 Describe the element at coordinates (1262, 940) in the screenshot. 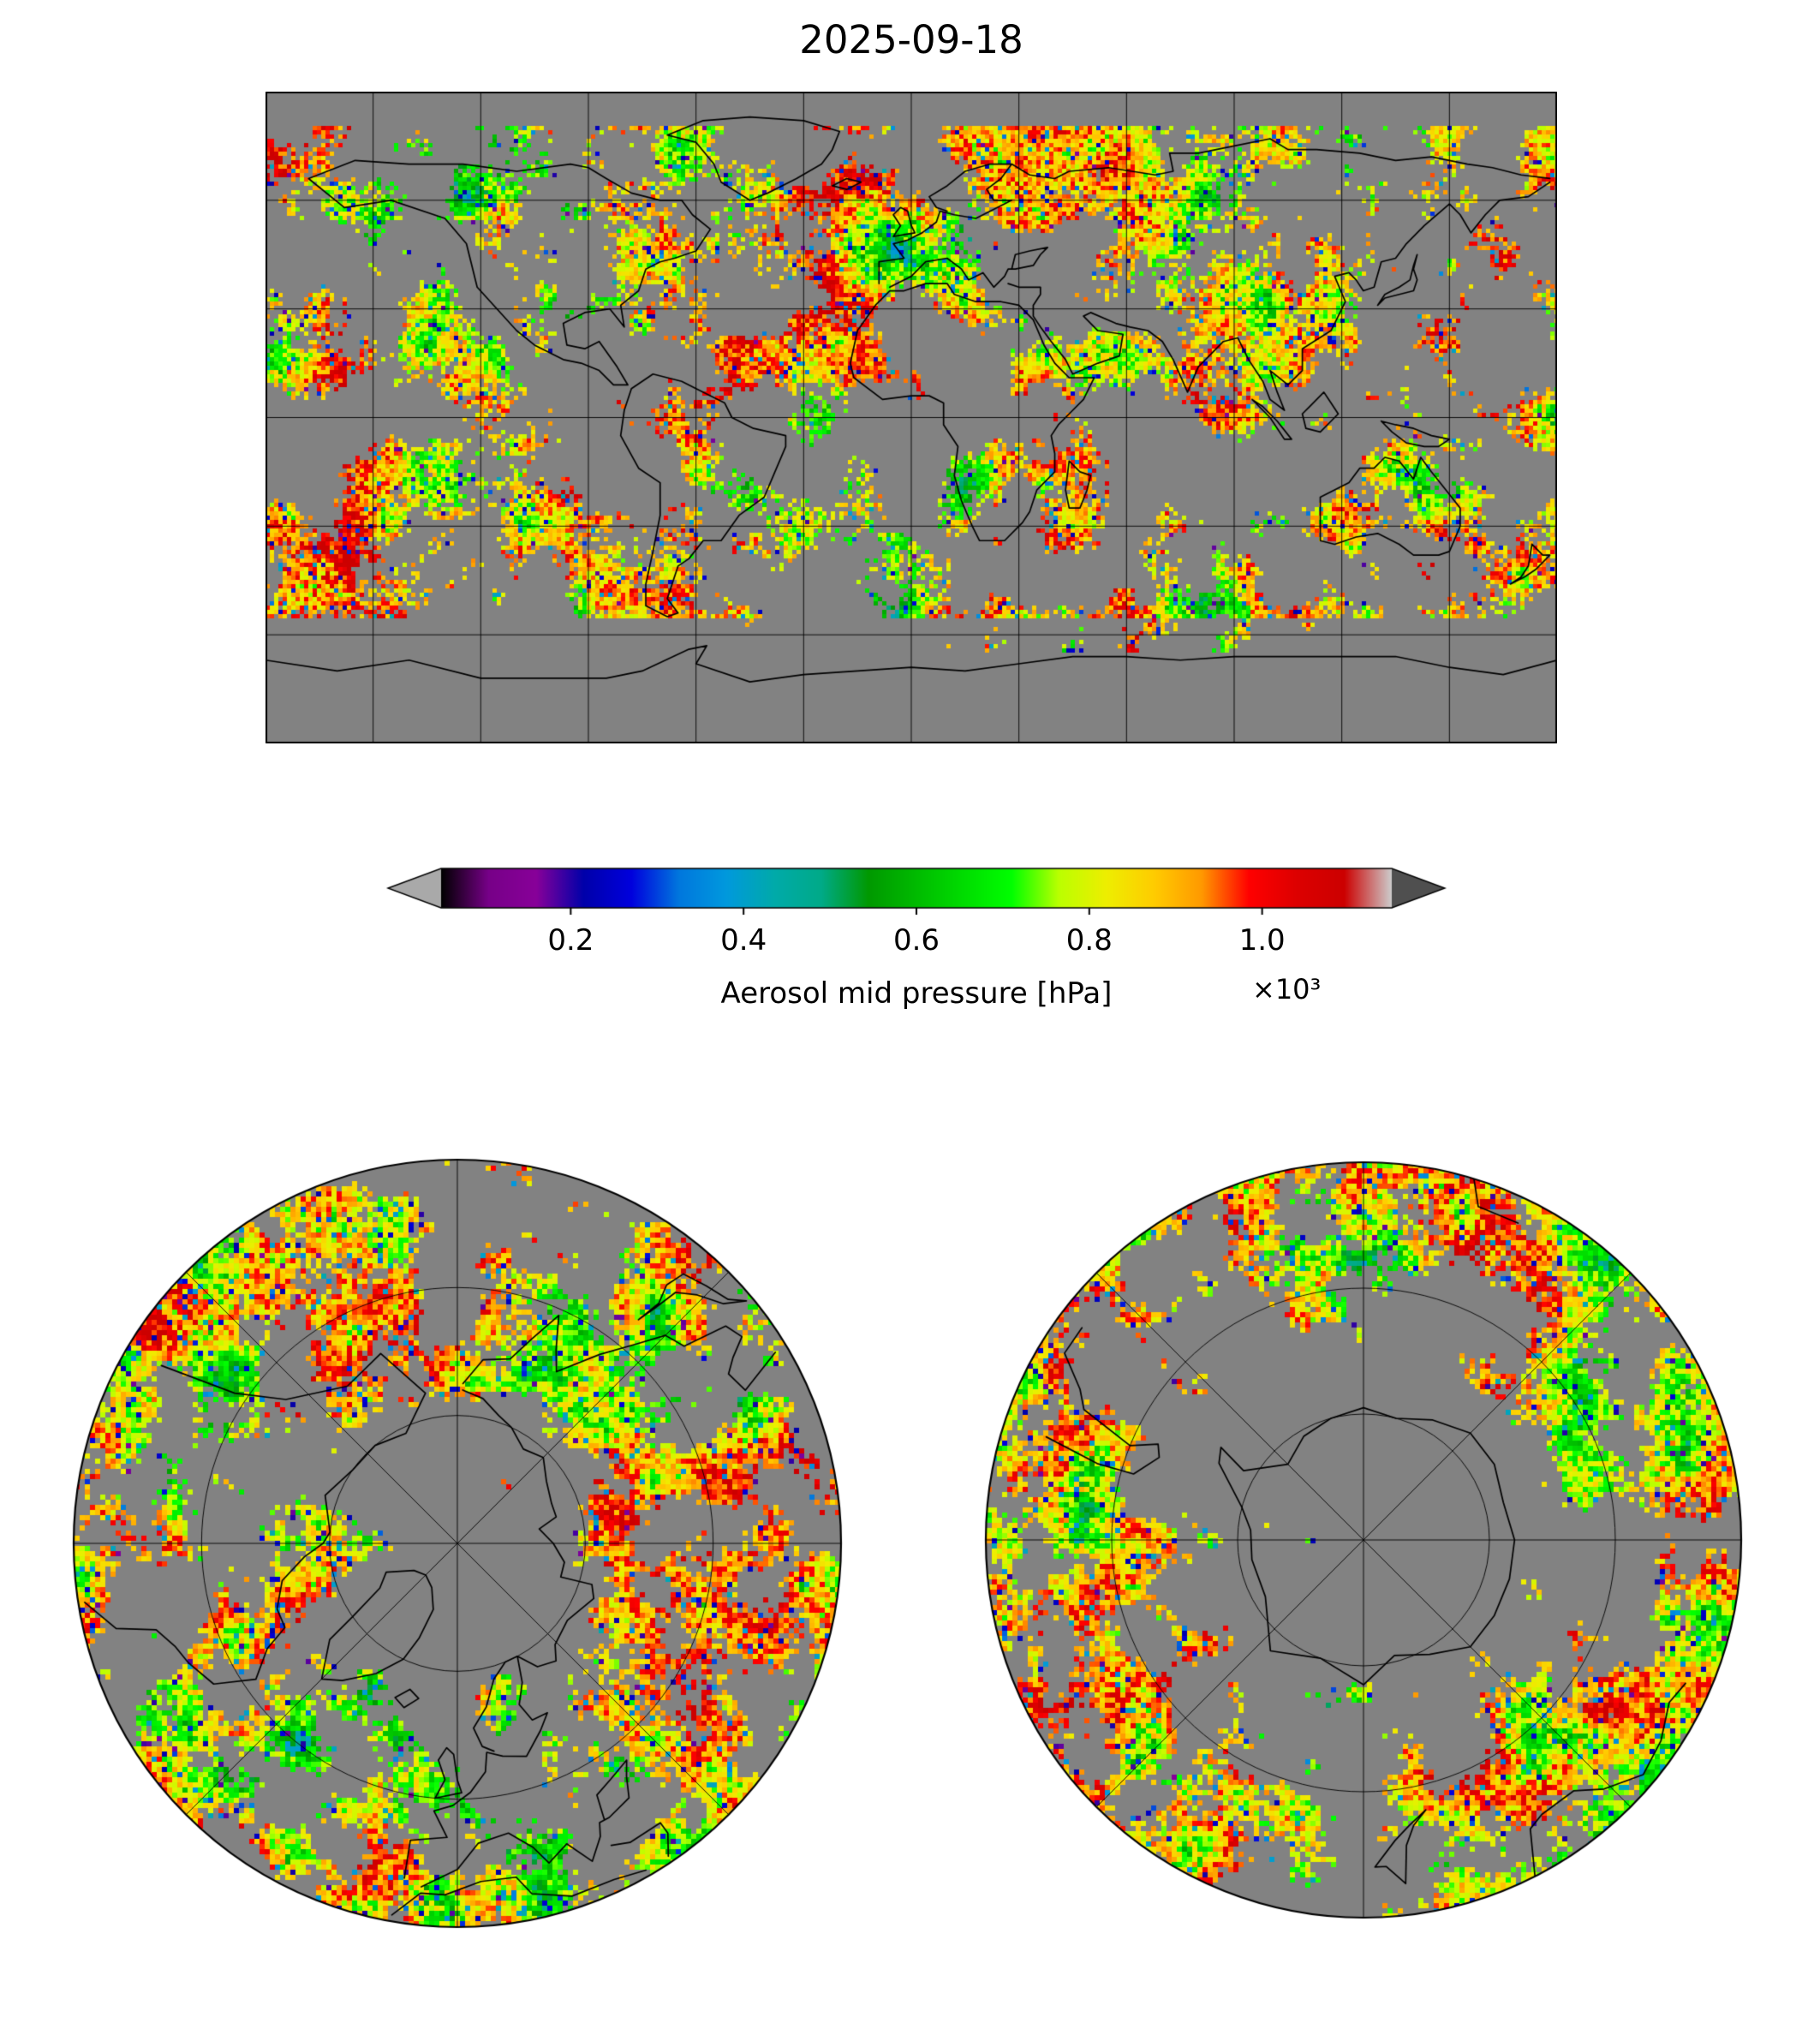

I see `colorbar-tick-label: 1.0` at that location.